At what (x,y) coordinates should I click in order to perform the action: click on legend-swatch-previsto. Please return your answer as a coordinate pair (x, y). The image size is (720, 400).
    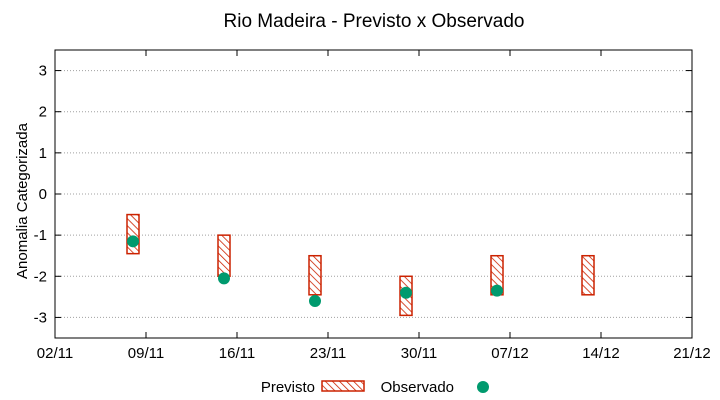
    Looking at the image, I should click on (343, 386).